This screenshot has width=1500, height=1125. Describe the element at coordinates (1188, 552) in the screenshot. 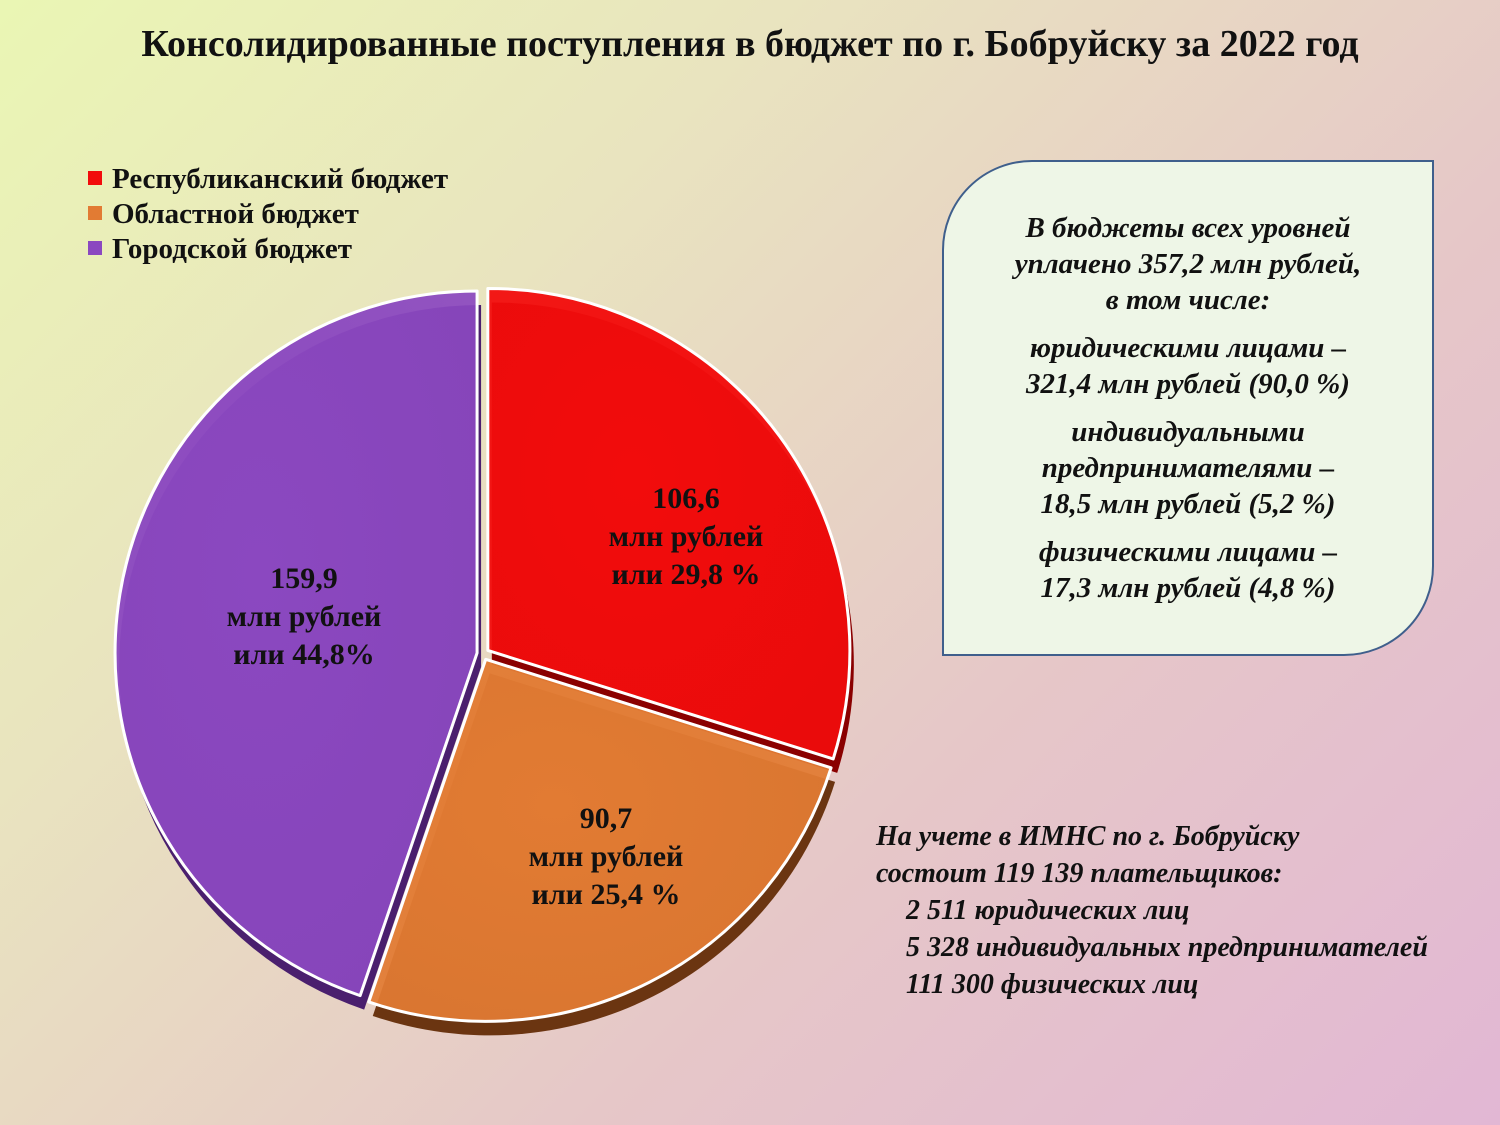

I see `summary-item-line: физическими лицами –` at that location.